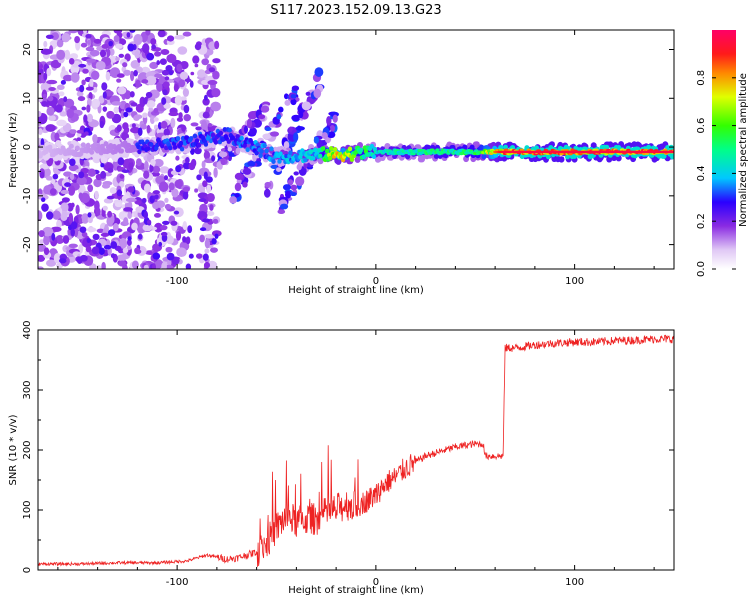 This screenshot has height=600, width=750. Describe the element at coordinates (355, 10) in the screenshot. I see `chart-title: S117.2023.152.09.13.G23` at that location.